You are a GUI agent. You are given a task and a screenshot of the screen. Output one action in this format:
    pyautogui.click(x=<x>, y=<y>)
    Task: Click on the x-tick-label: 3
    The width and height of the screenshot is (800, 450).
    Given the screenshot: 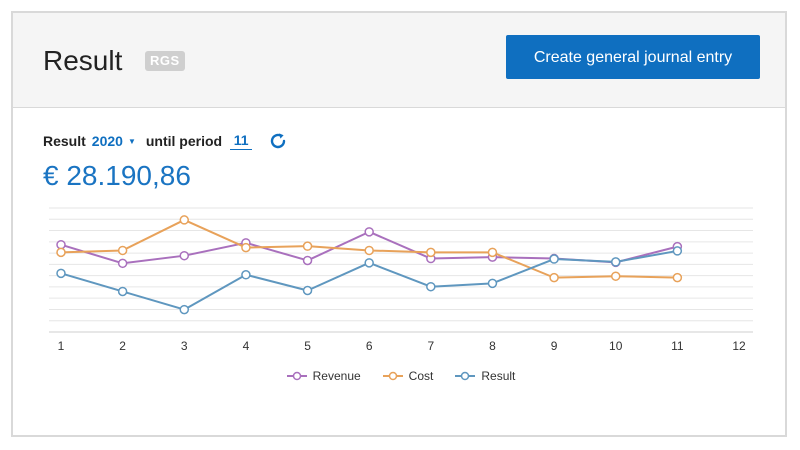 What is the action you would take?
    pyautogui.click(x=184, y=346)
    